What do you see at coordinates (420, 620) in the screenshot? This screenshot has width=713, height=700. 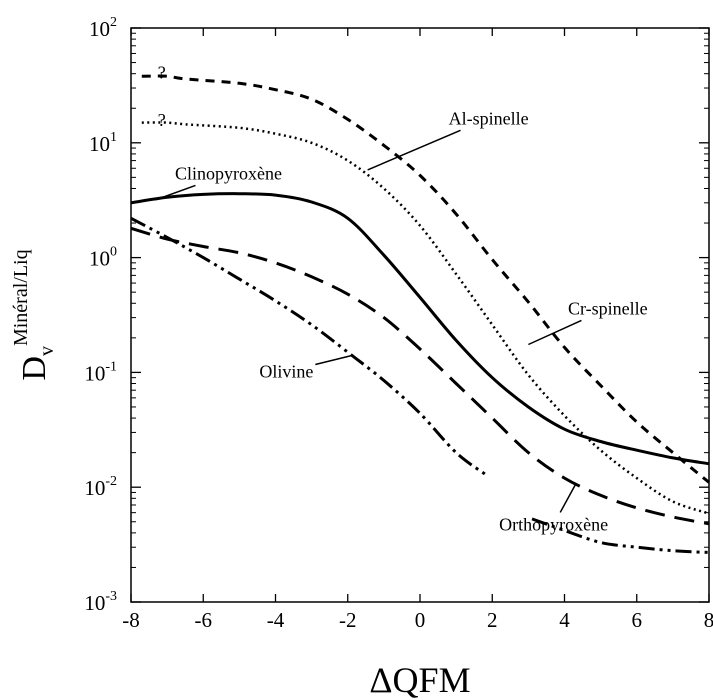 I see `x-tick-label: 0` at bounding box center [420, 620].